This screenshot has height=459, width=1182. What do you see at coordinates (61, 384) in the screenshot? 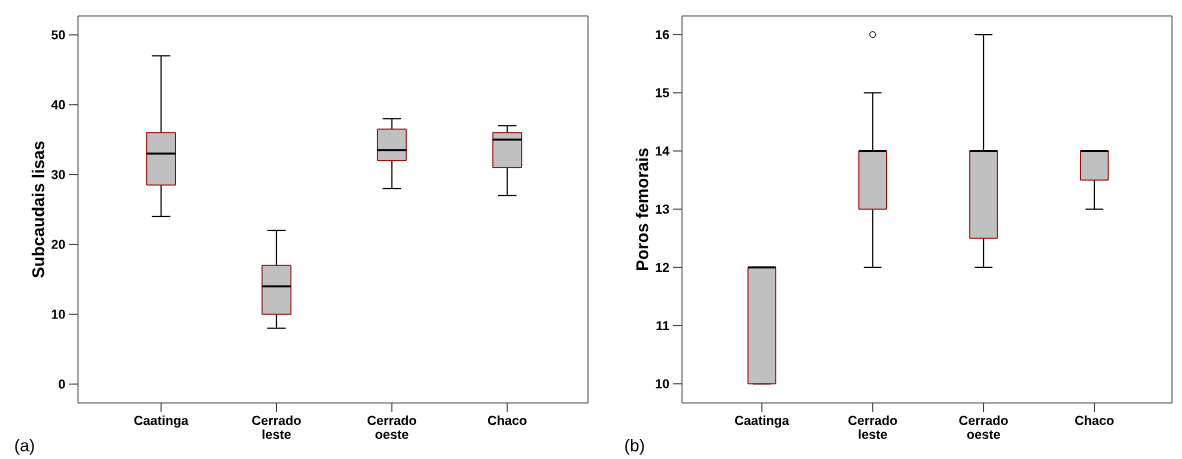
I see `y-tick-label: 0` at bounding box center [61, 384].